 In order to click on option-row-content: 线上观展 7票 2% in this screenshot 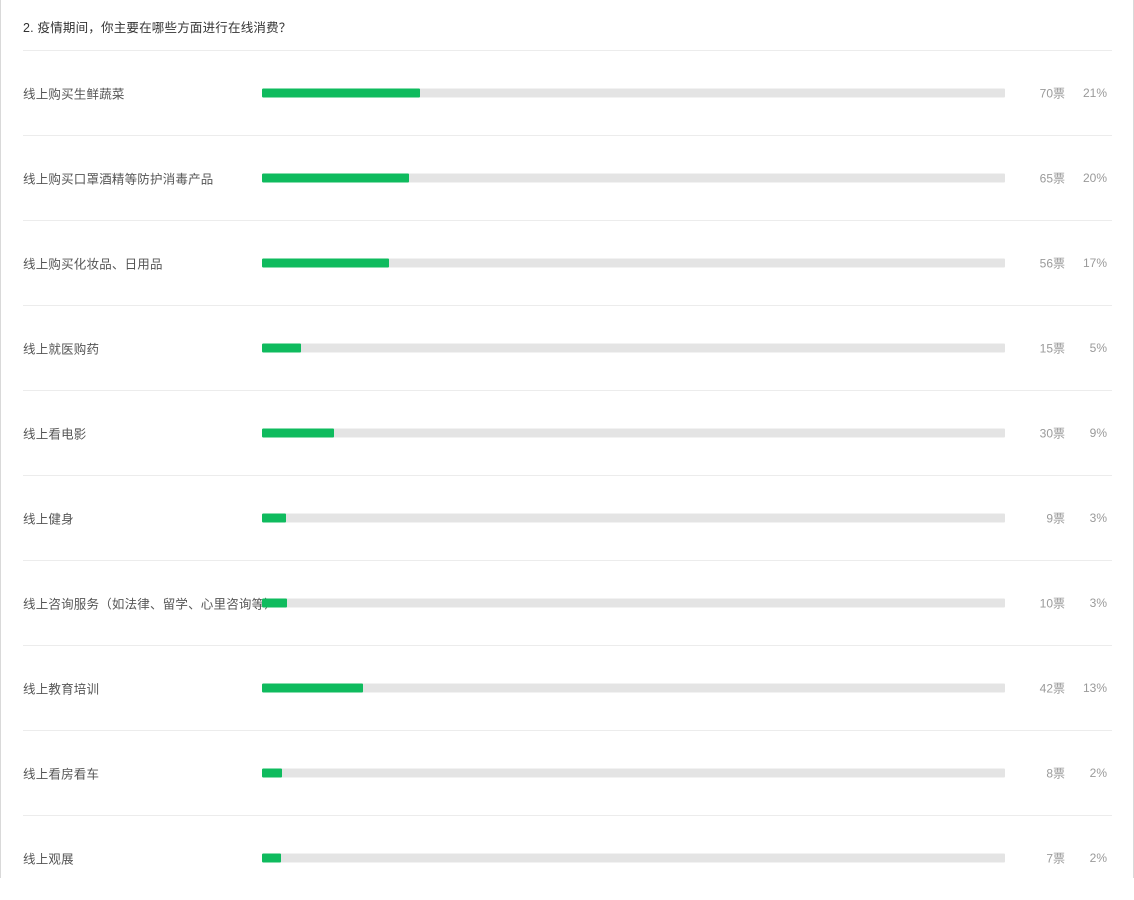, I will do `click(567, 857)`.